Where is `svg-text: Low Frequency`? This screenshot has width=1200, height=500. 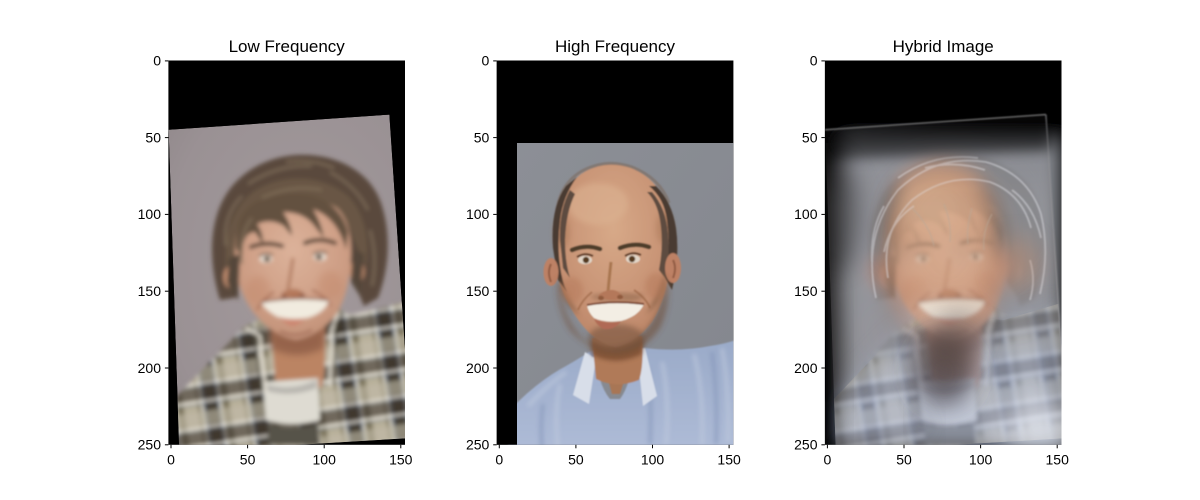
svg-text: Low Frequency is located at coordinates (287, 46).